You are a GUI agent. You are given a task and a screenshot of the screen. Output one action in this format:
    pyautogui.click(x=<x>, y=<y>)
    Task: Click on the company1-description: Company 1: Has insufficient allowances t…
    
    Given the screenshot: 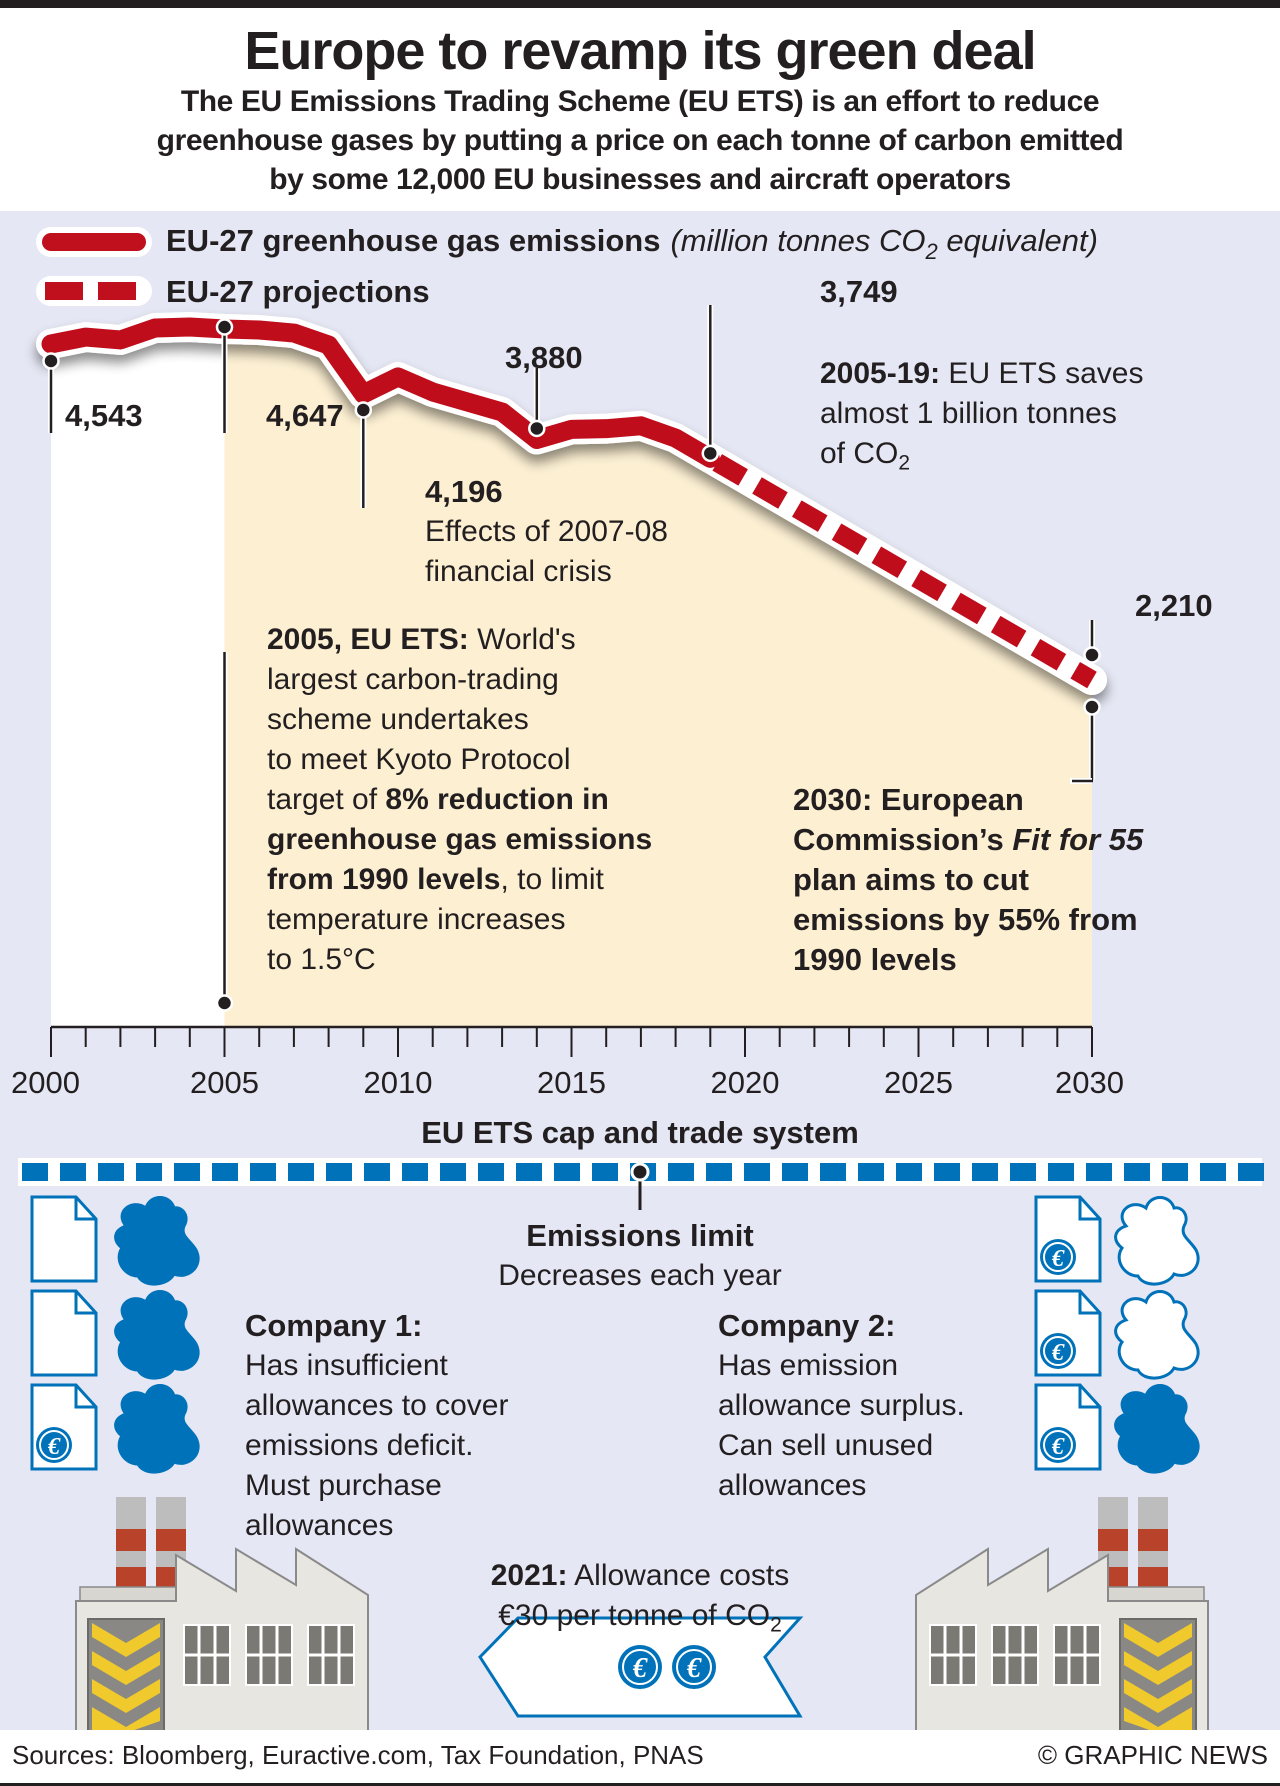 What is the action you would take?
    pyautogui.click(x=376, y=1426)
    